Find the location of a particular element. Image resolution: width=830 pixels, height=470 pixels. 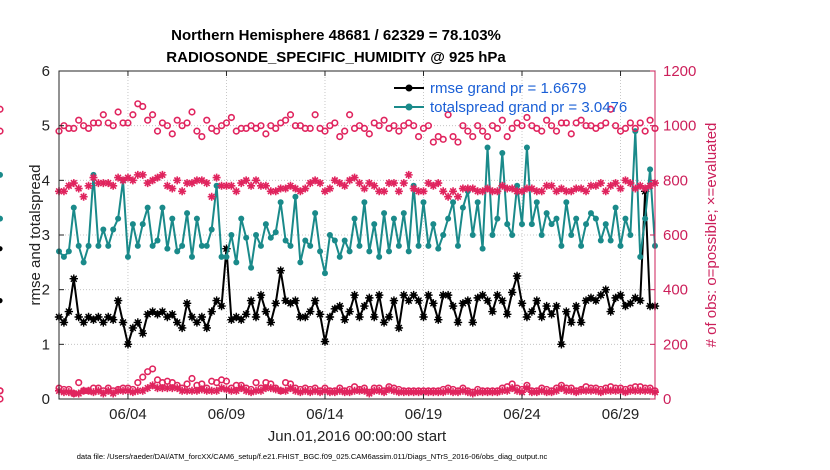

x-tick-label: 06/19 is located at coordinates (424, 414).